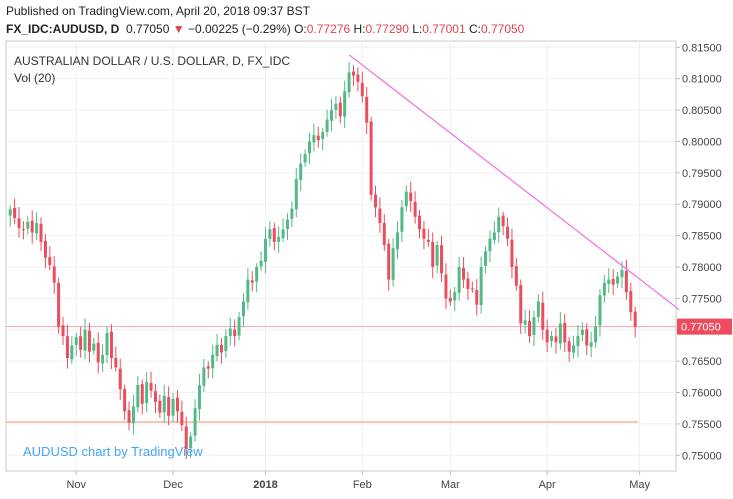 The image size is (733, 499). Describe the element at coordinates (702, 362) in the screenshot. I see `y-tick-label: 0.76500` at that location.